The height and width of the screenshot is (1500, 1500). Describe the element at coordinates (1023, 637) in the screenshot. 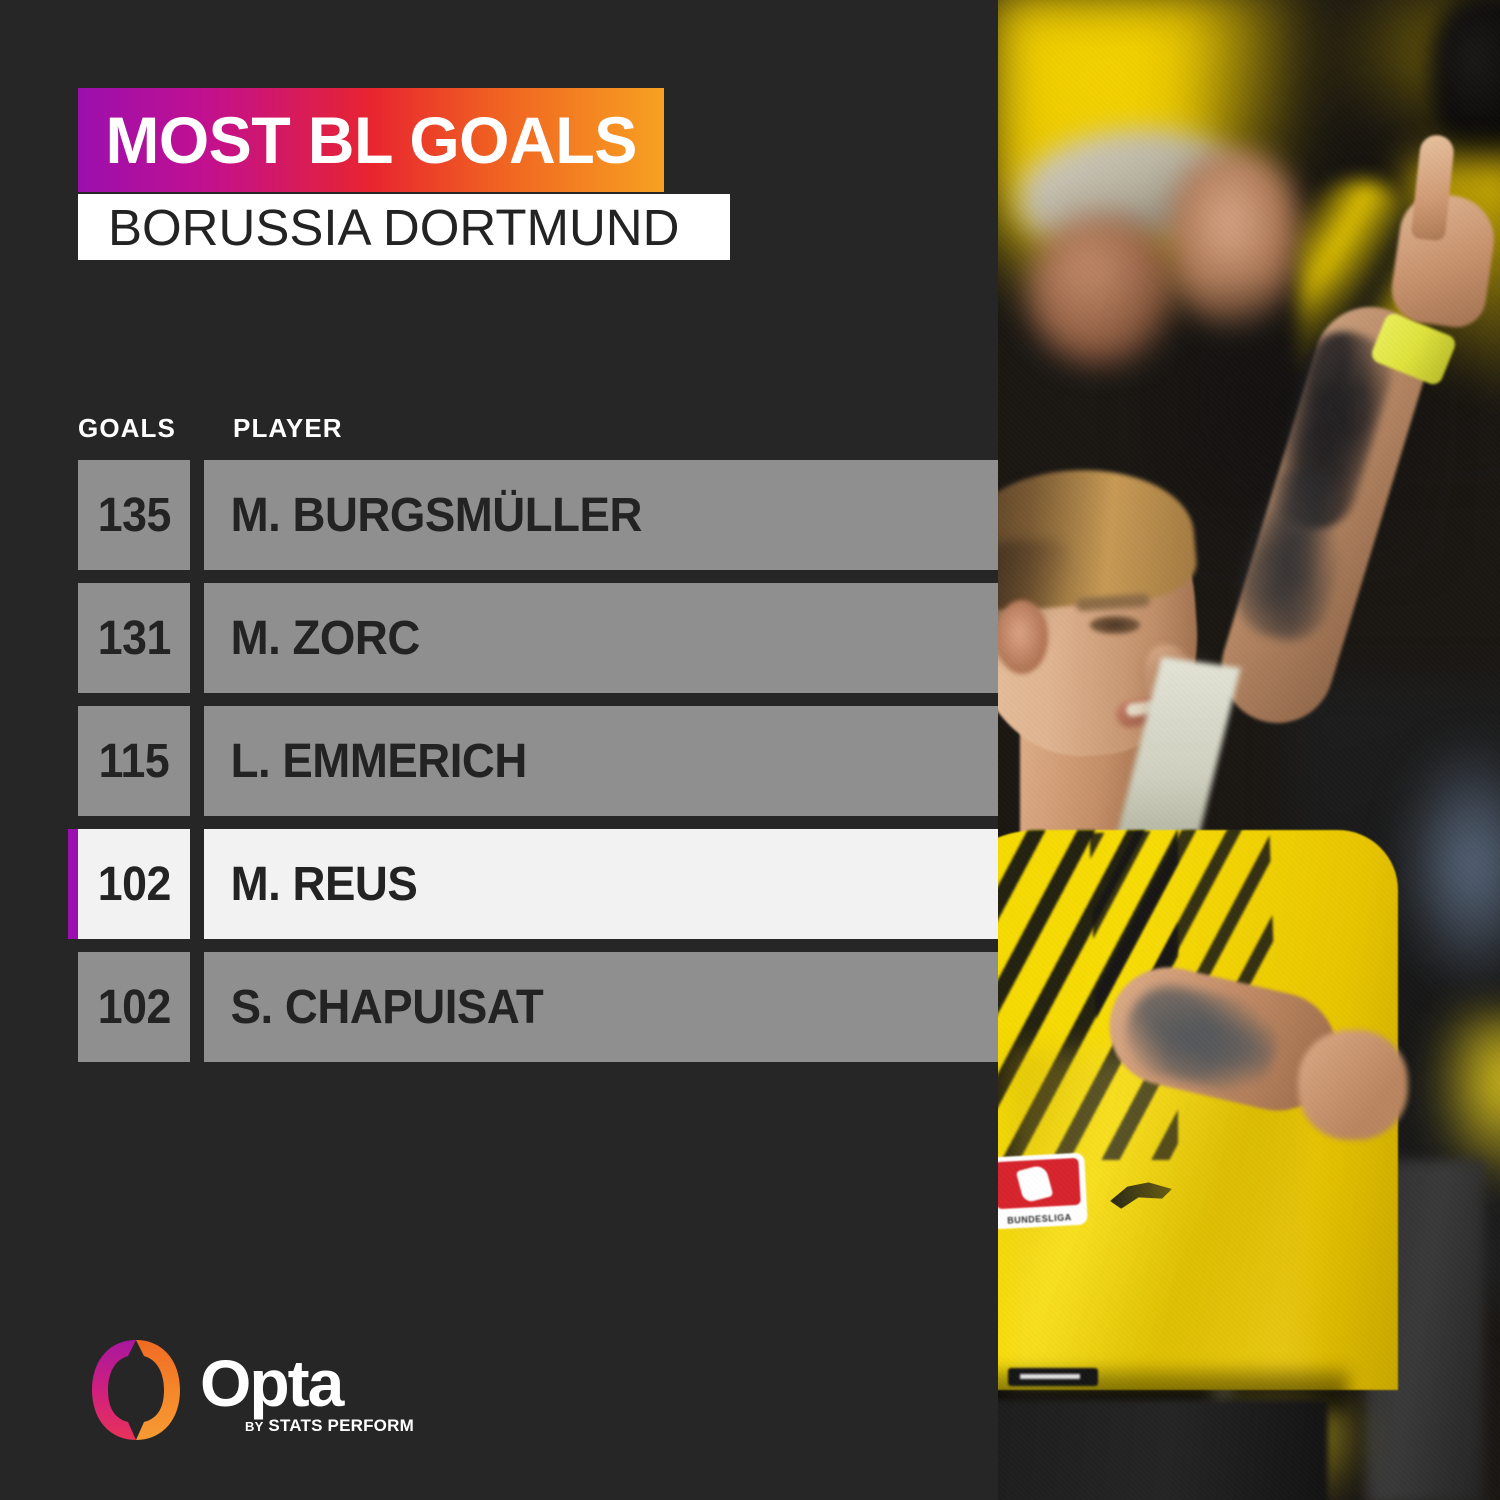

I see `player-ear` at that location.